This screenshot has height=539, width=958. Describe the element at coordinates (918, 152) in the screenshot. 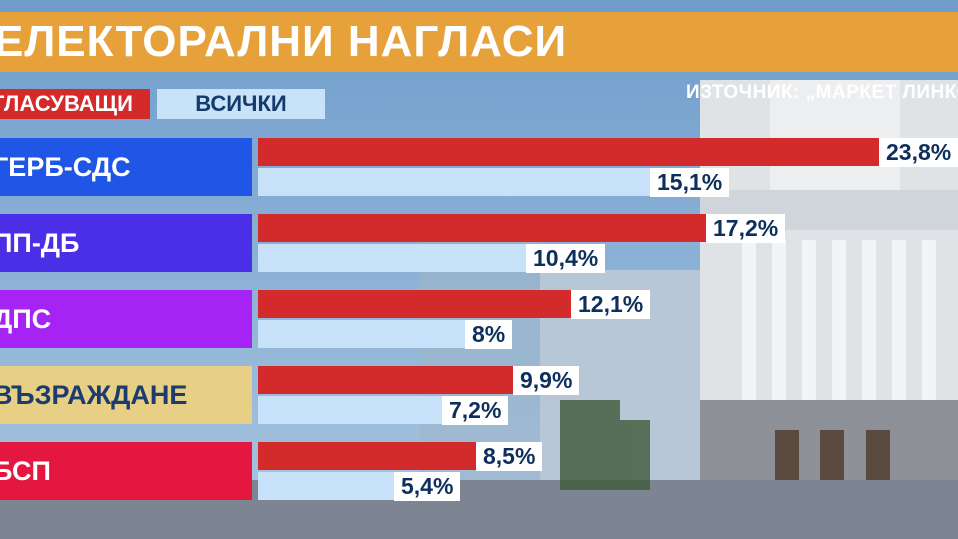

I see `value-label-voters: 23,8%` at that location.